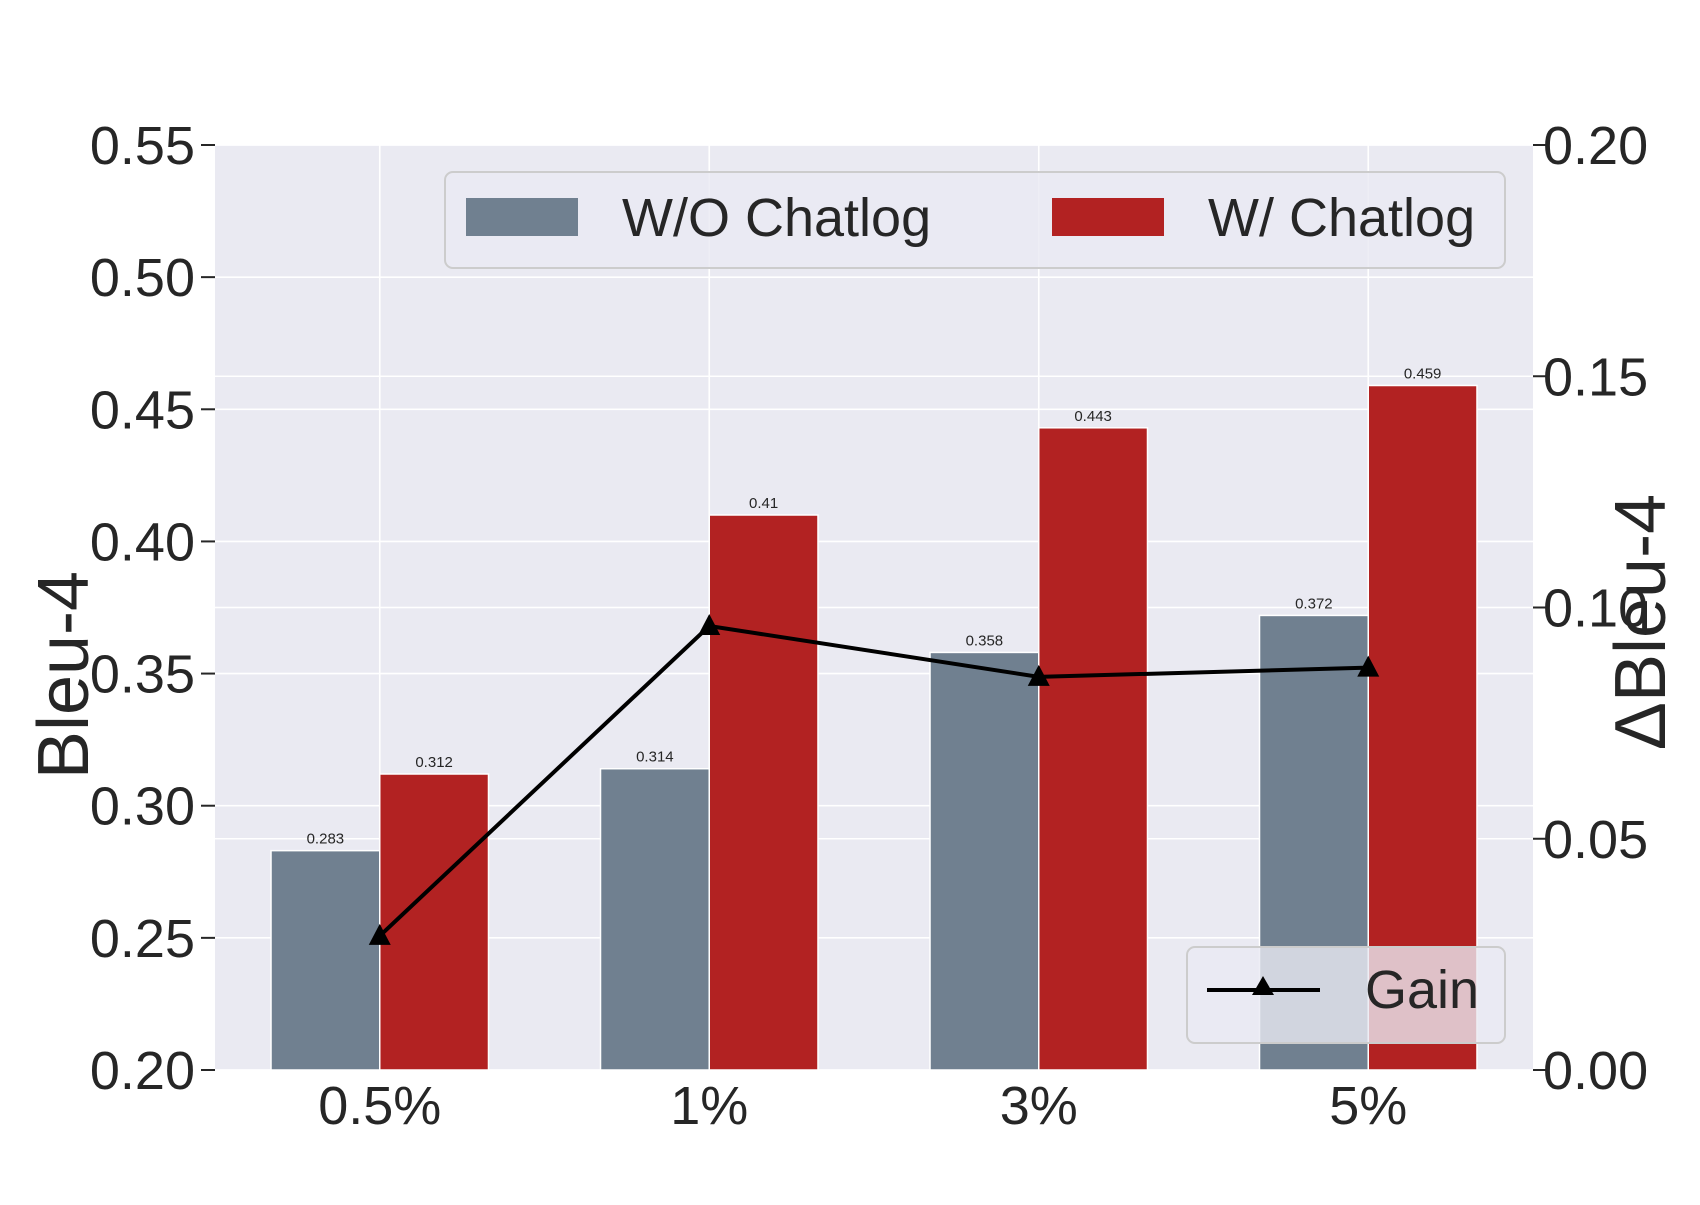 This screenshot has width=1700, height=1205. I want to click on x-tick-label: 0.5%, so click(379, 1106).